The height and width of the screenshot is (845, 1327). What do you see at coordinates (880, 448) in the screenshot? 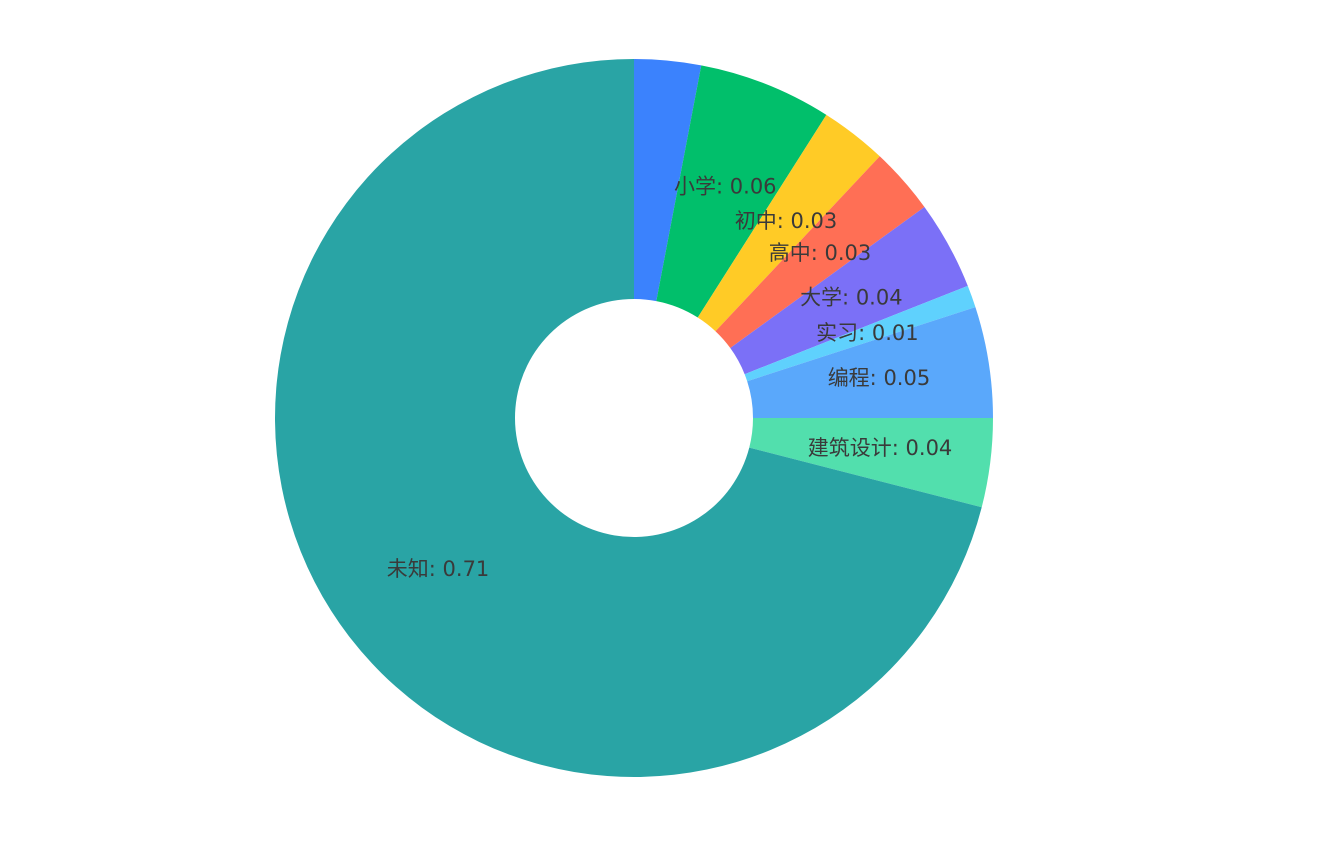
I see `slice-label-7: 建筑设计: 0.04` at bounding box center [880, 448].